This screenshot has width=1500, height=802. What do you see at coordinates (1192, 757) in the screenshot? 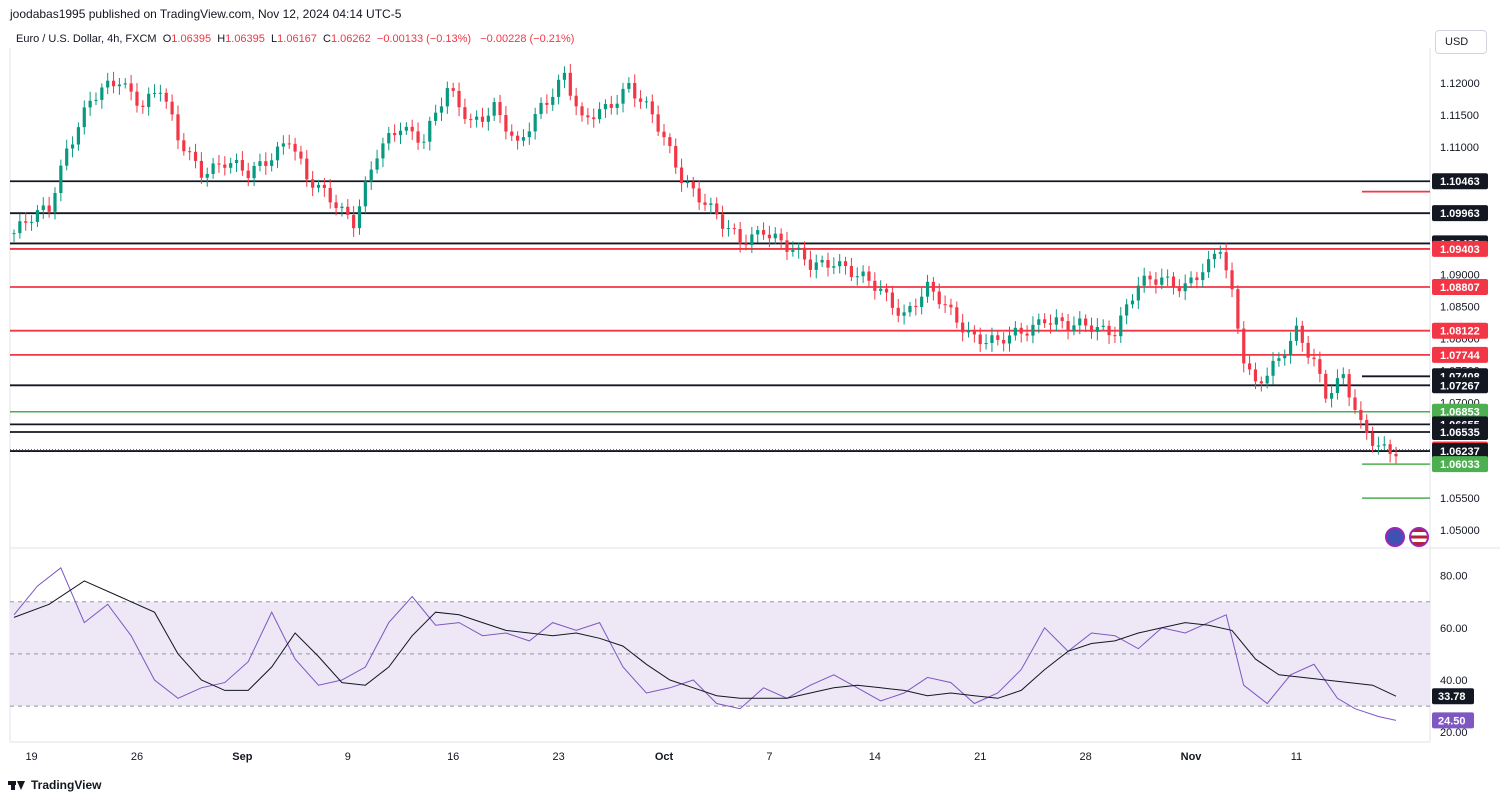
I see `time-tick-label: Nov` at bounding box center [1192, 757].